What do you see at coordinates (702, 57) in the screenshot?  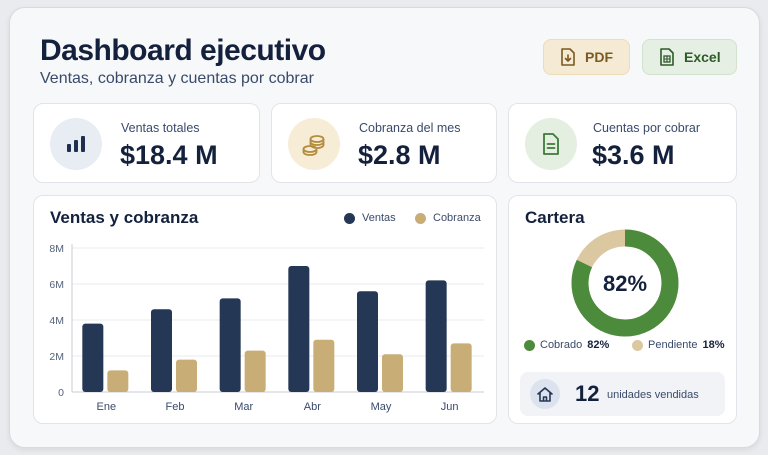 I see `export-excel-label: Excel` at bounding box center [702, 57].